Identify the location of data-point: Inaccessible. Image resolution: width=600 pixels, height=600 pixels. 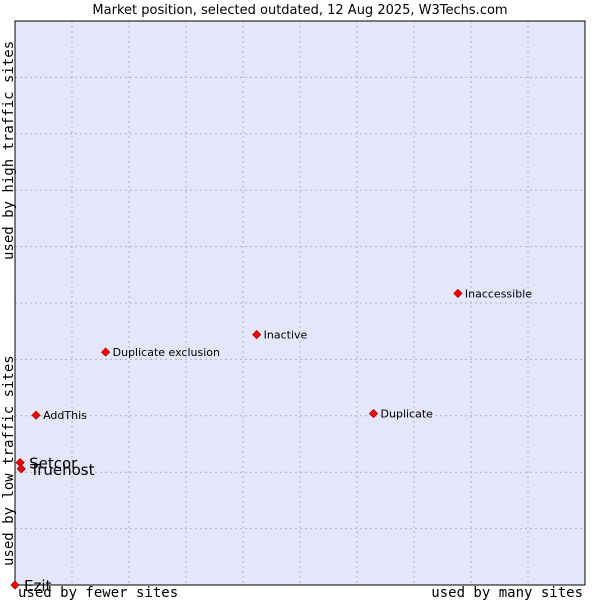
(492, 293).